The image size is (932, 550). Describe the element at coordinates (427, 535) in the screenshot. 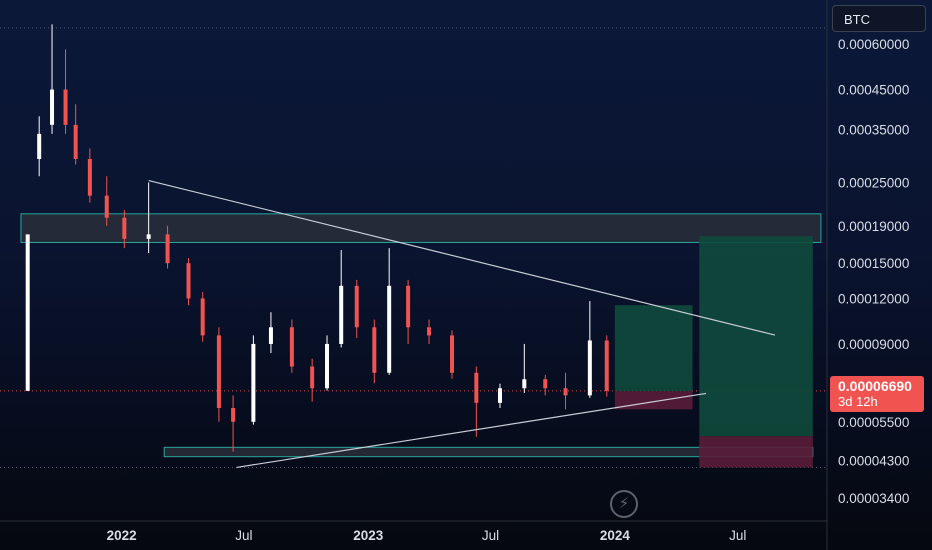

I see `time-axis: 2022 Jul 2023 Jul 2024 Jul` at that location.